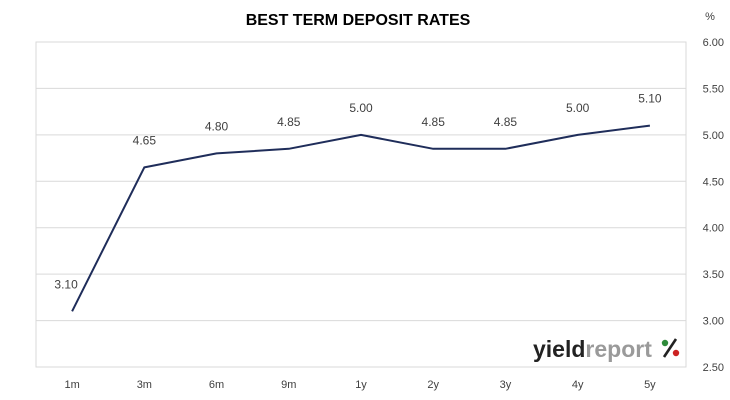  Describe the element at coordinates (71, 385) in the screenshot. I see `x-tick-label: 1m` at that location.